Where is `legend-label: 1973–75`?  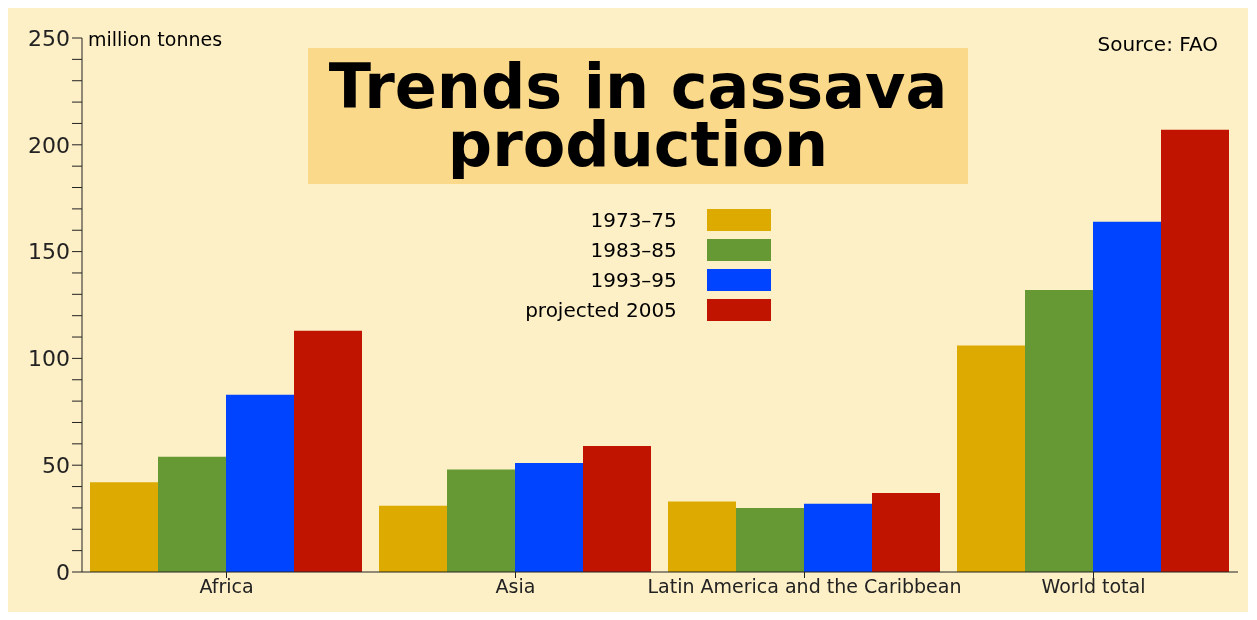 legend-label: 1973–75 is located at coordinates (633, 220).